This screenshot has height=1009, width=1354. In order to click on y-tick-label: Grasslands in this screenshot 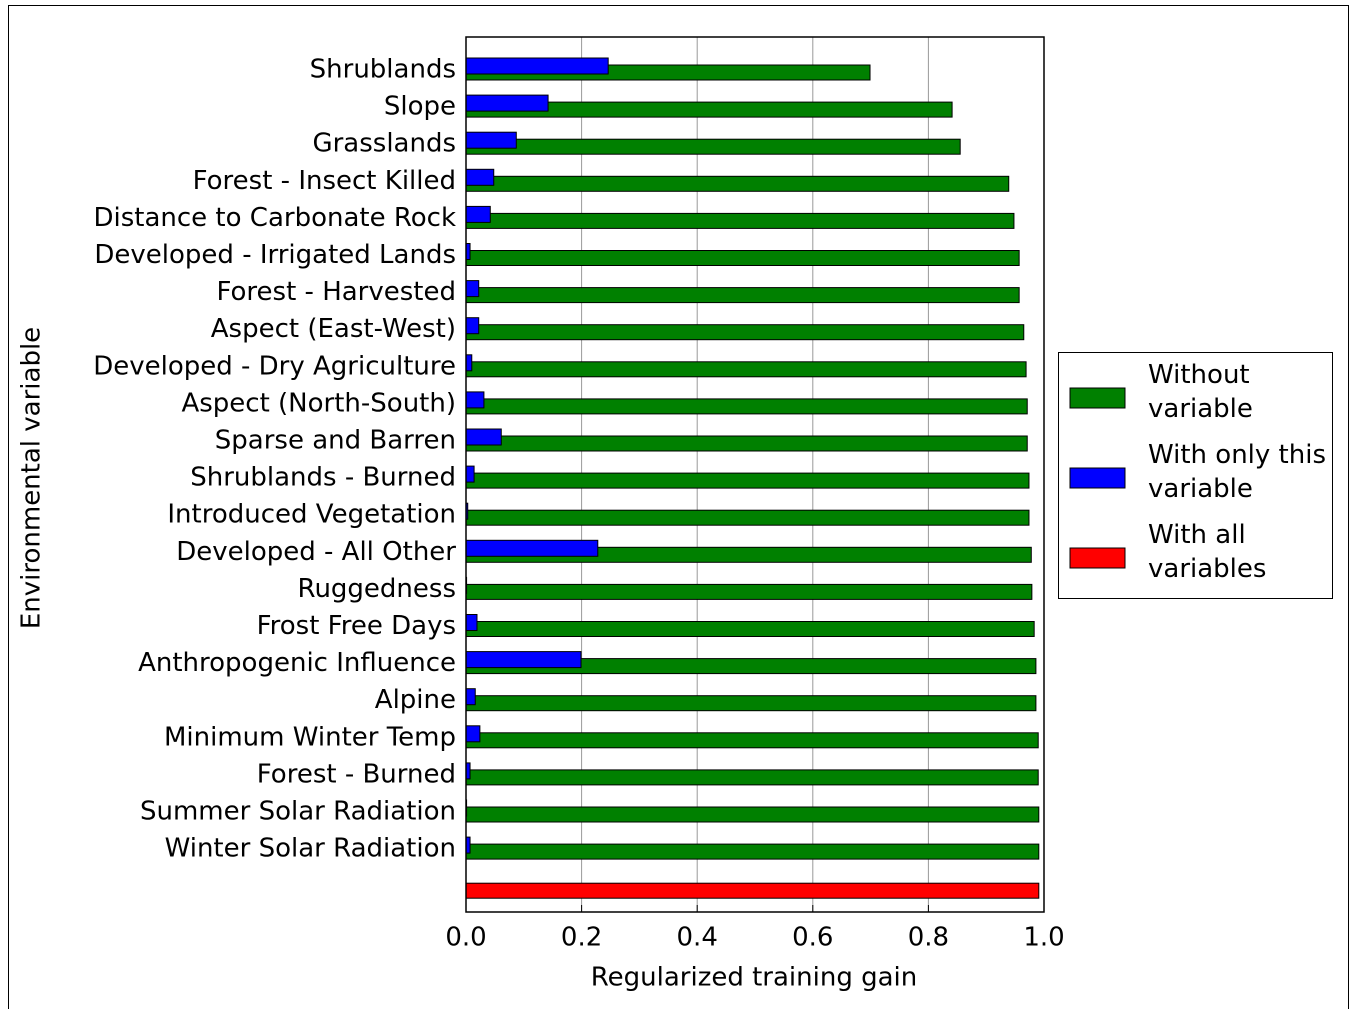, I will do `click(384, 144)`.